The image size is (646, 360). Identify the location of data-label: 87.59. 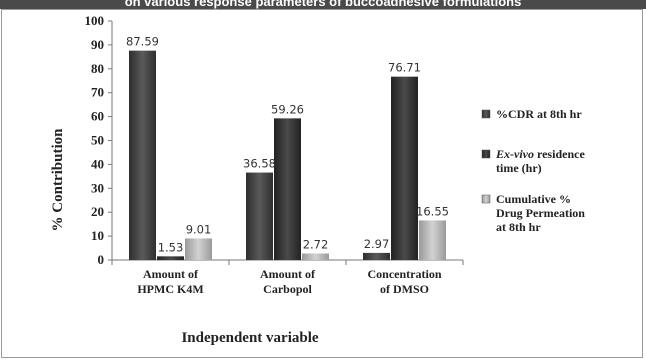
(142, 42).